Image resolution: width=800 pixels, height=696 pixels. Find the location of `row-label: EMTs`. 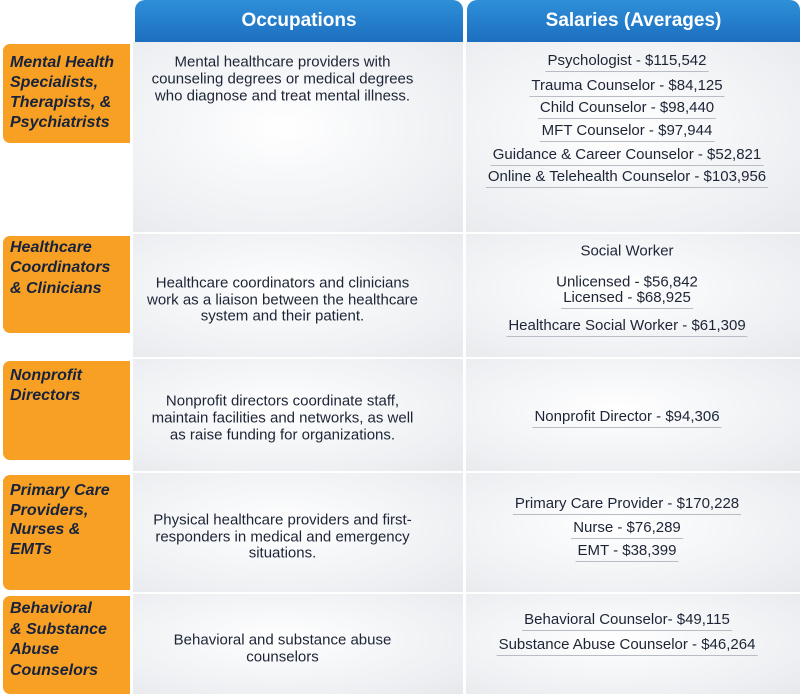

row-label: EMTs is located at coordinates (31, 549).